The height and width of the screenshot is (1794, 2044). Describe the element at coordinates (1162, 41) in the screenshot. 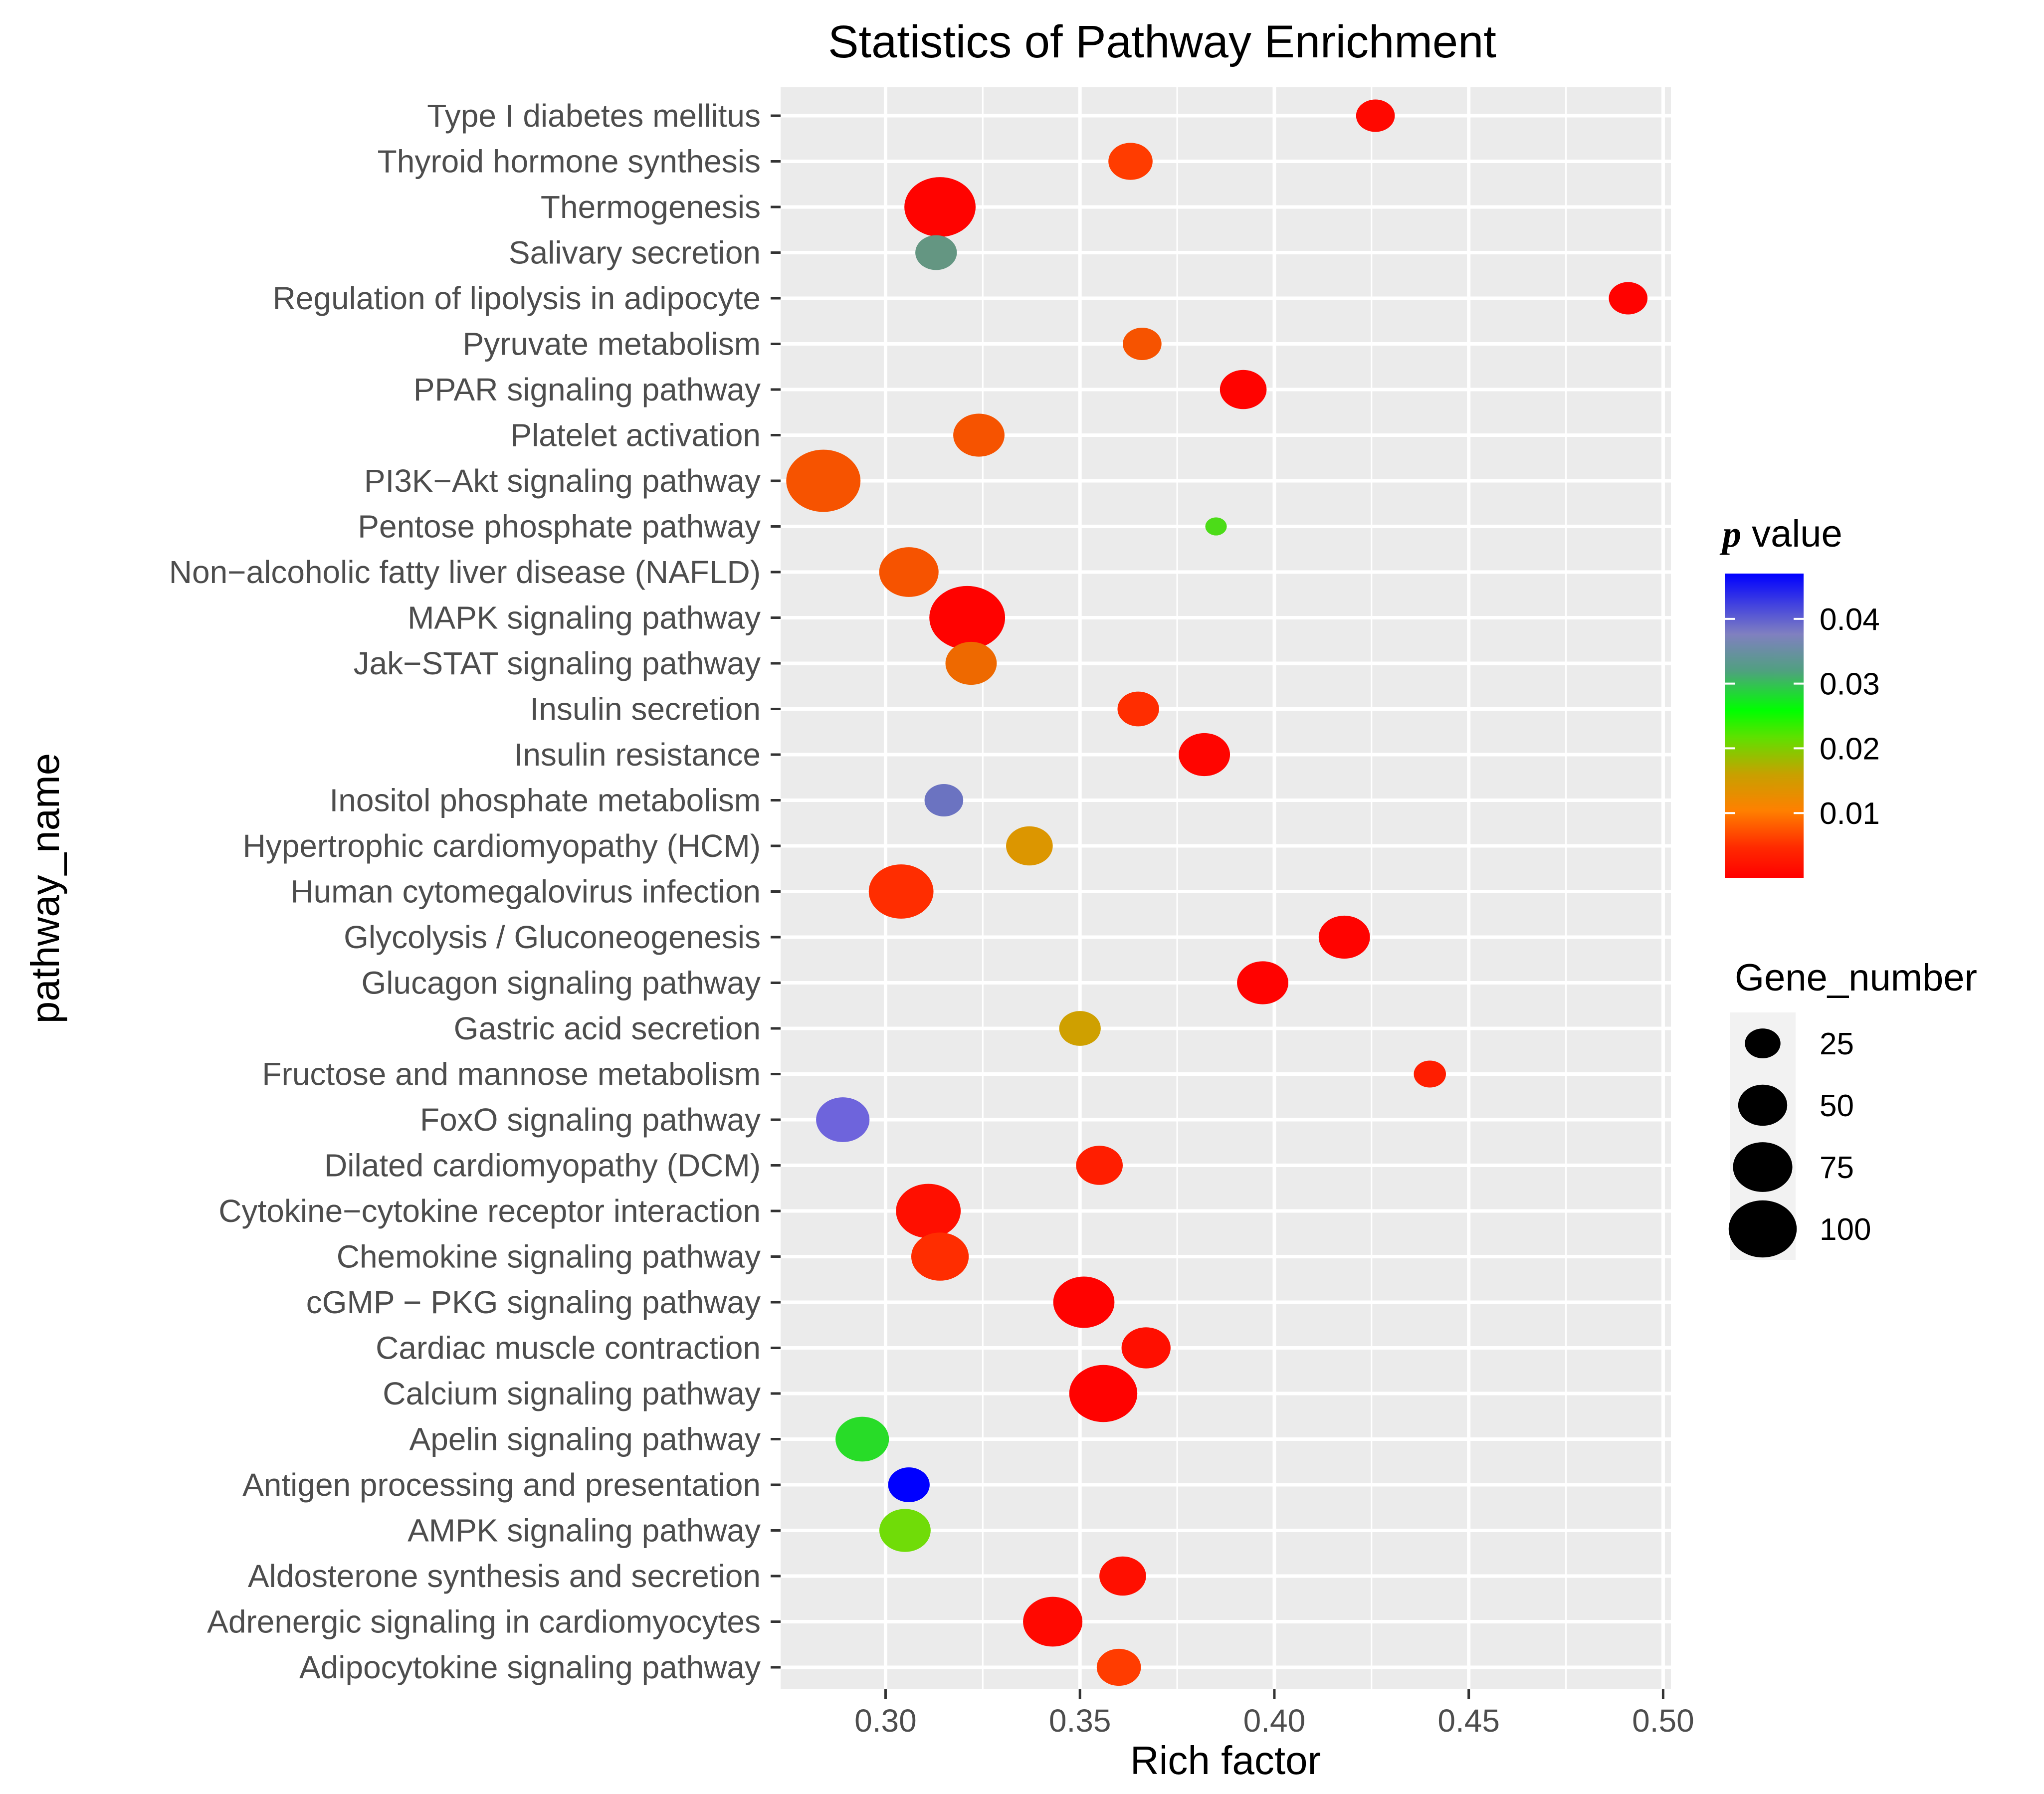

I see `chart-title: Statistics of Pathway Enrichment` at that location.